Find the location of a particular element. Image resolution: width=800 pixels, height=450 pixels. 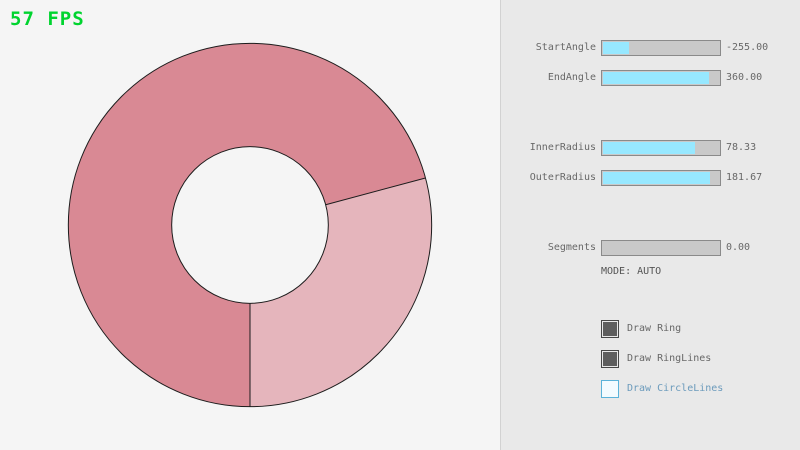

checkbox-row-draw-circlelines: Draw CircleLines is located at coordinates (650, 389).